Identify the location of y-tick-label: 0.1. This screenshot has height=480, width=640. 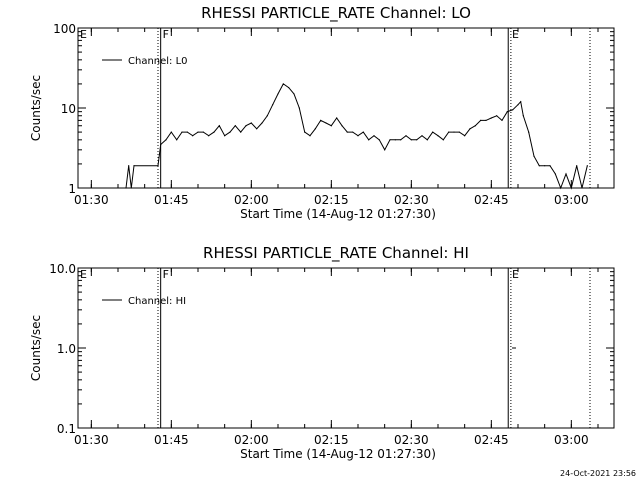
(66, 429).